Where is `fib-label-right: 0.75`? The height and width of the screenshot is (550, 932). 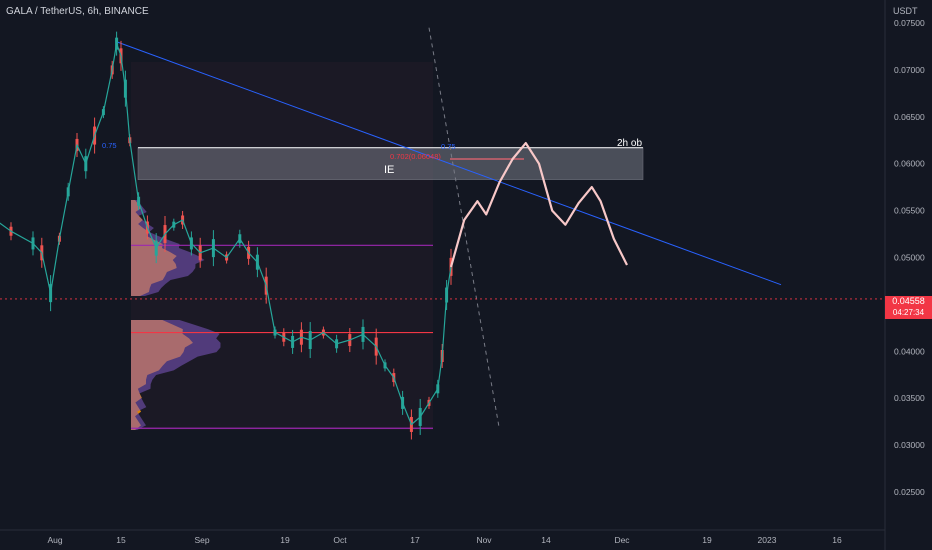
fib-label-right: 0.75 is located at coordinates (448, 146).